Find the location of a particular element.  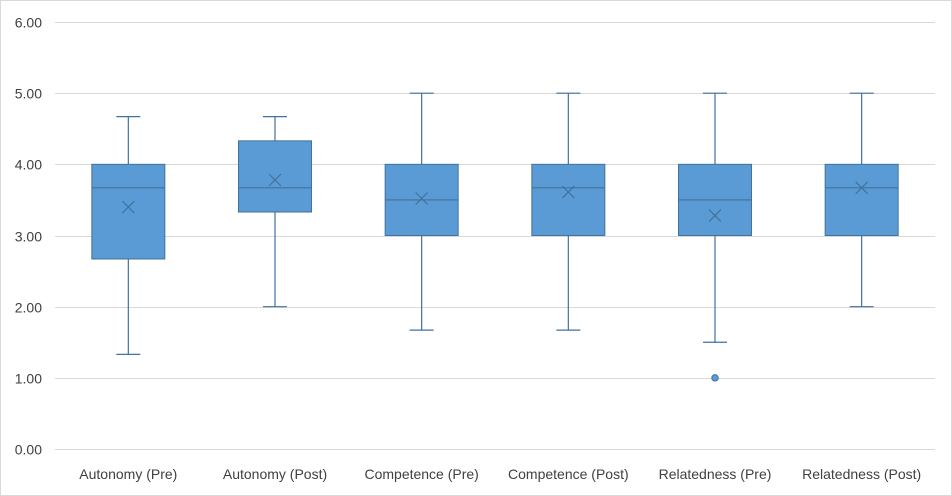

x-category-label: Autonomy (Pre) is located at coordinates (128, 474).